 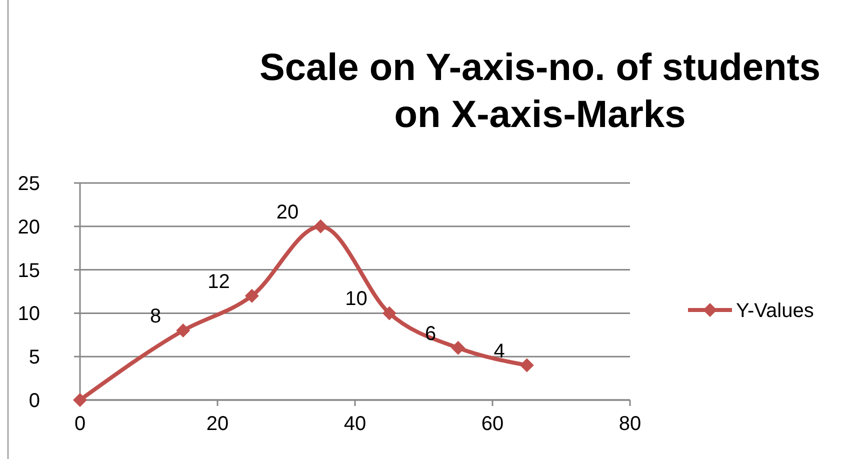 I want to click on x-tick-label: 40, so click(x=355, y=424).